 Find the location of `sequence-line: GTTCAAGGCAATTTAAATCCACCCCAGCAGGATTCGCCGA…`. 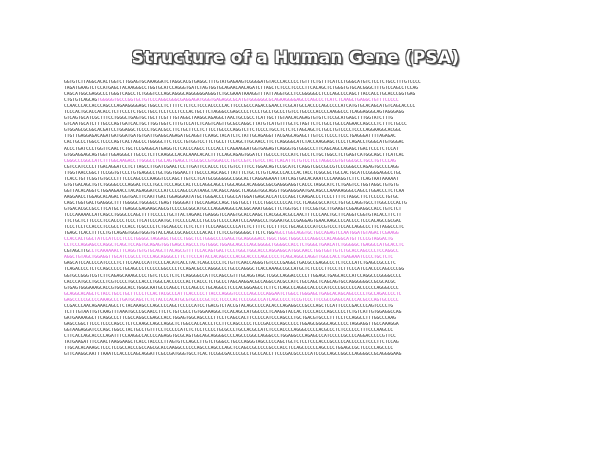

sequence-line: GTTCAAGGCAATTTAAATCCACCCCAGCAGGATTCGCCGA… is located at coordinates (233, 355).